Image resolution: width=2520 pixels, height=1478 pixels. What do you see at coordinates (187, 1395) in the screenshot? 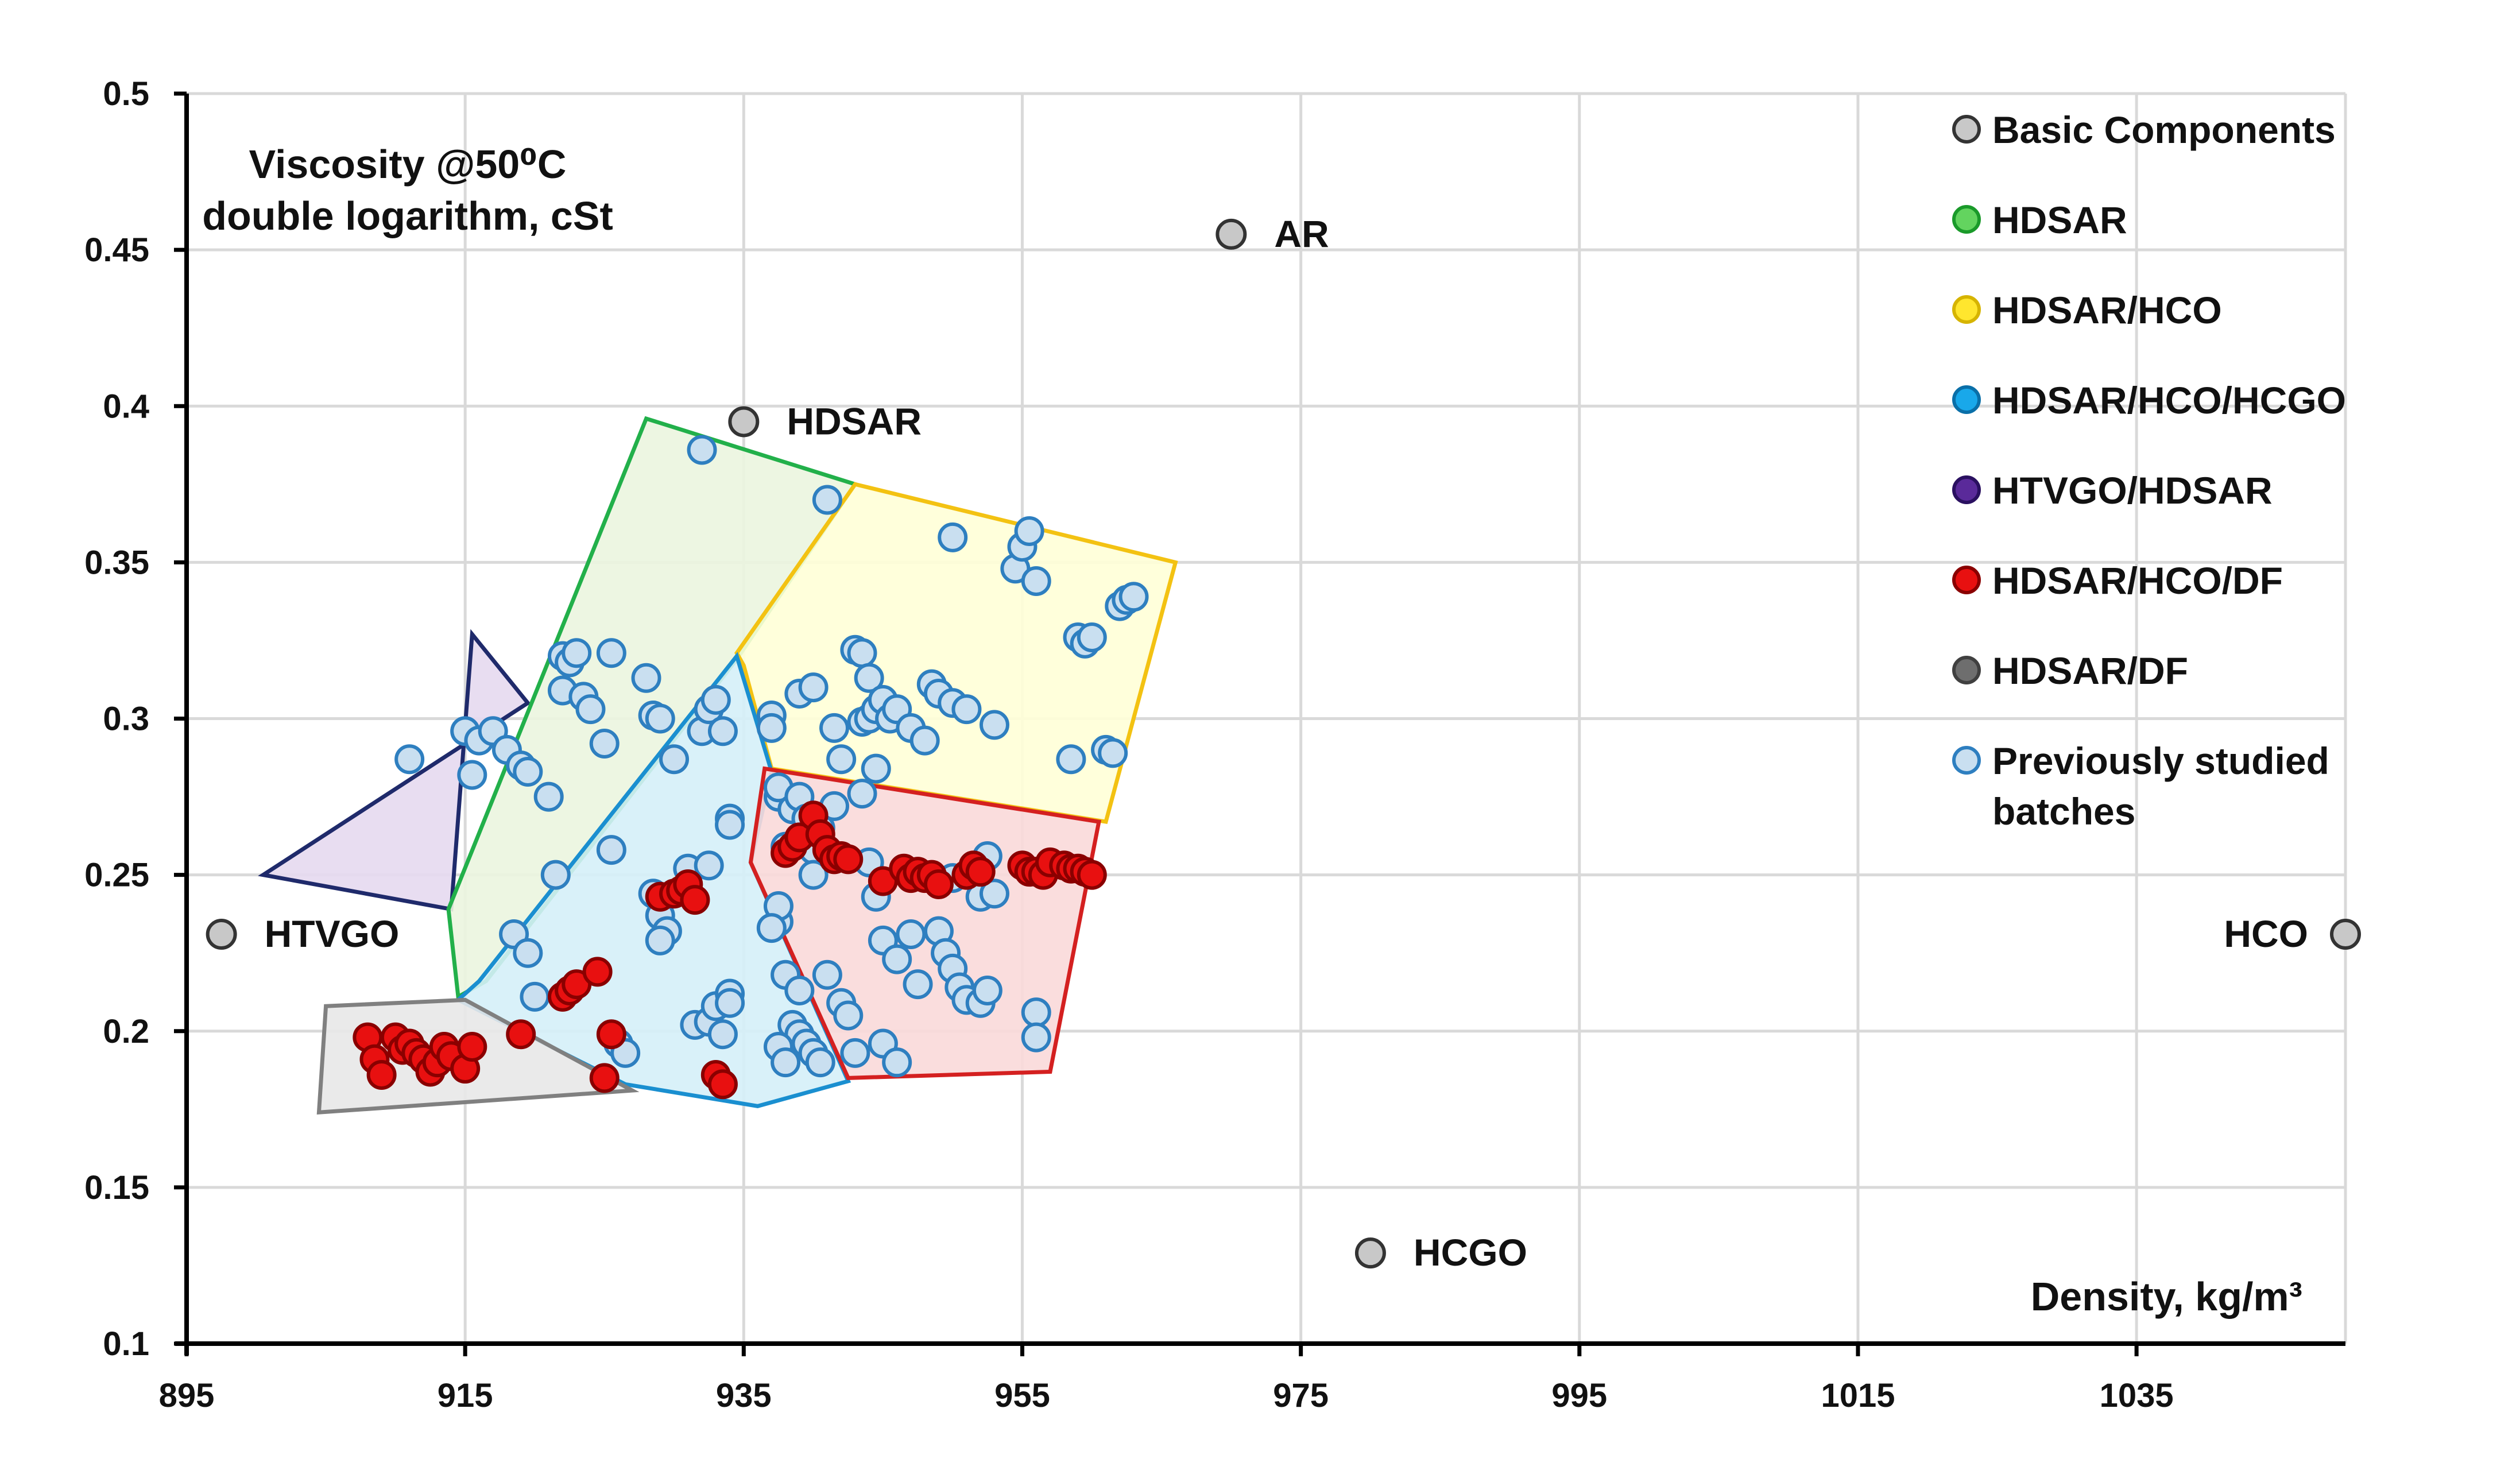
I see `x-tick-label: 895` at bounding box center [187, 1395].